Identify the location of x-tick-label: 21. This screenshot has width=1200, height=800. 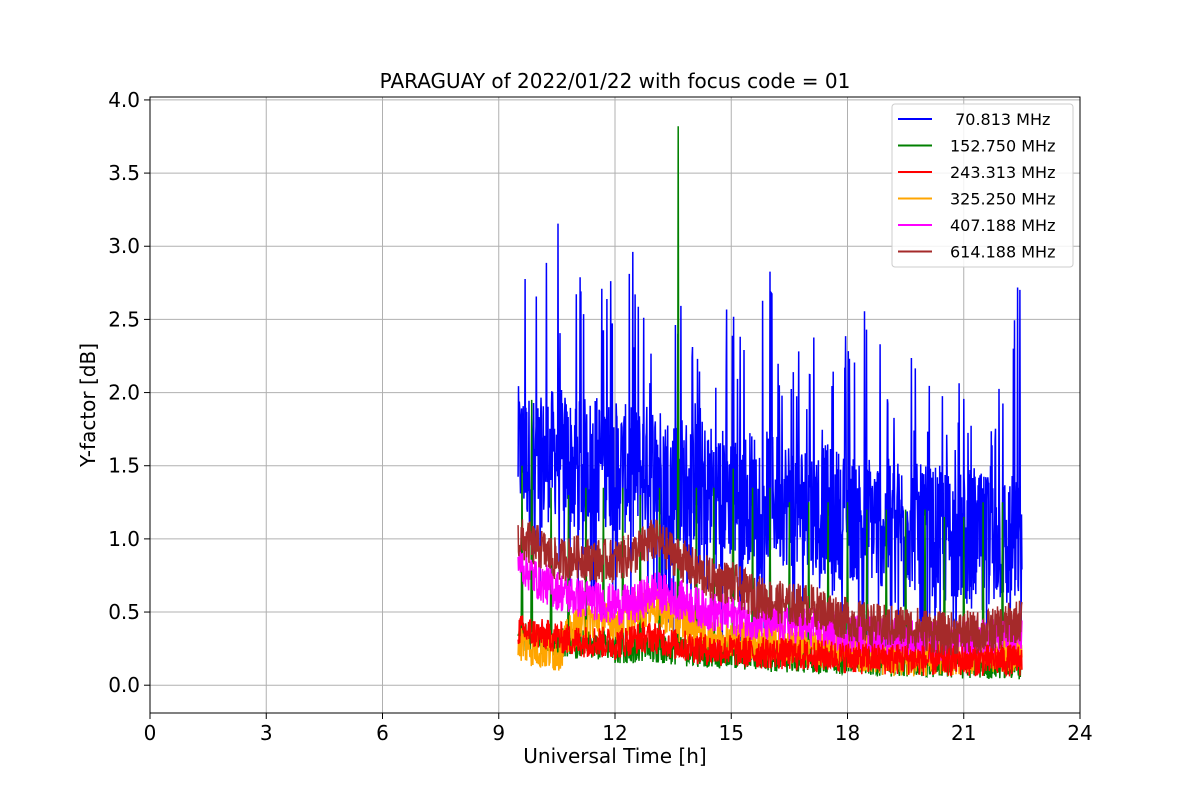
(963, 733).